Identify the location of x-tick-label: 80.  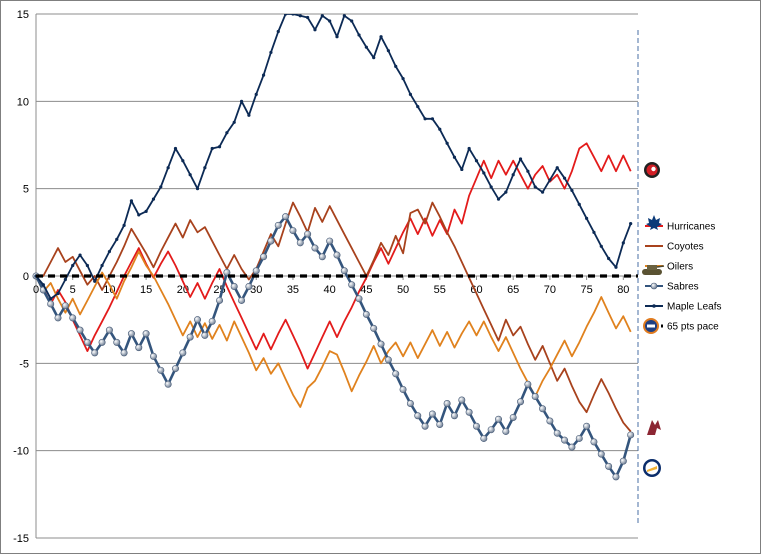
(623, 290).